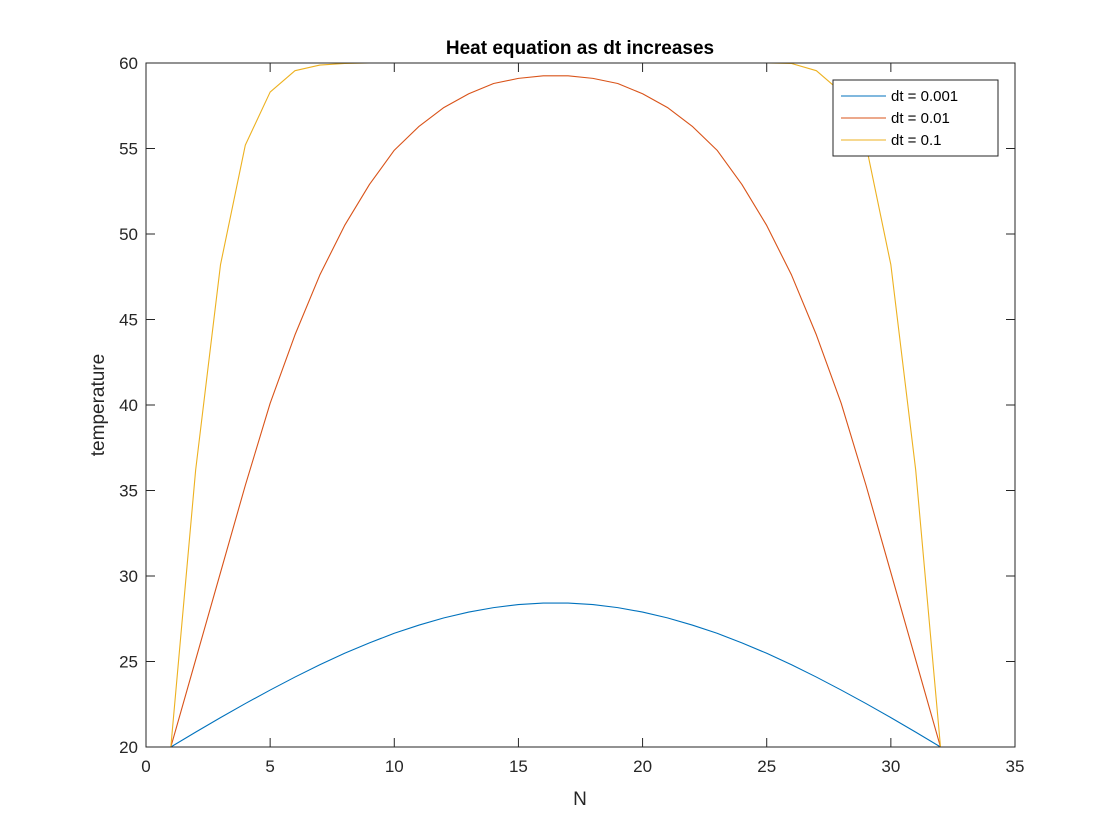  What do you see at coordinates (924, 96) in the screenshot?
I see `legend-label-dt-0001: dt = 0.001` at bounding box center [924, 96].